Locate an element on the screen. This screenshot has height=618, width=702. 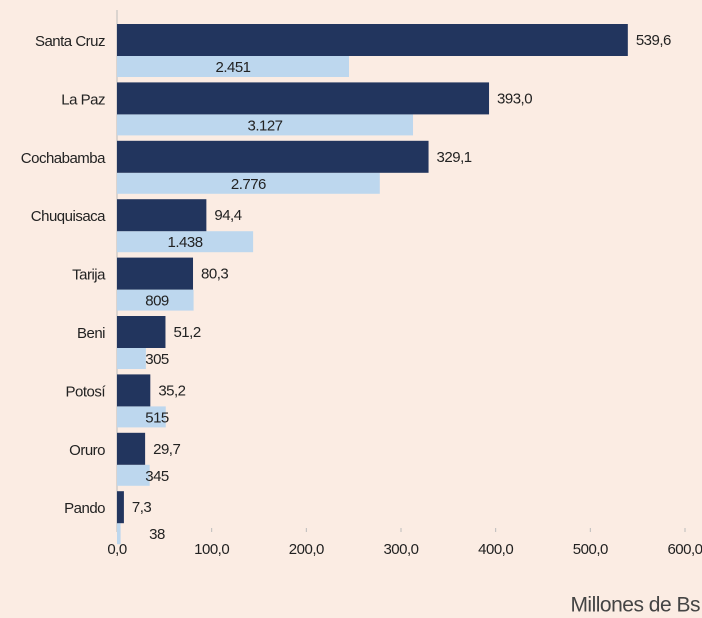
value-label: 7,3 is located at coordinates (142, 507).